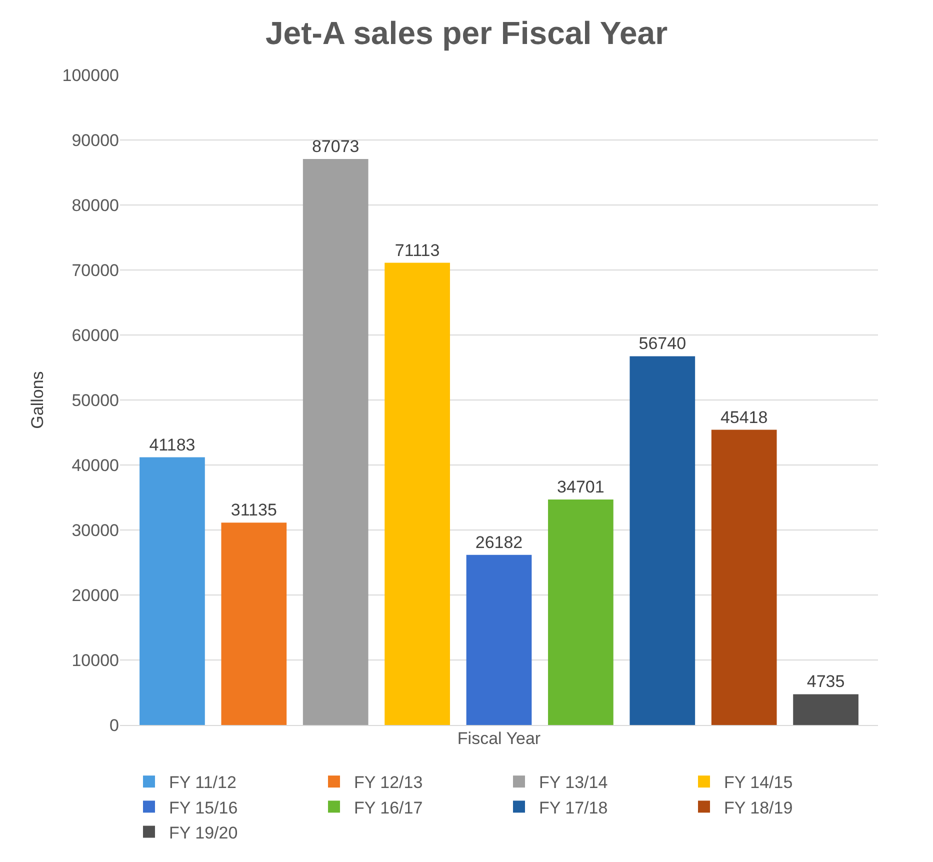 This screenshot has width=933, height=862. Describe the element at coordinates (662, 344) in the screenshot. I see `data-label: 56740` at that location.